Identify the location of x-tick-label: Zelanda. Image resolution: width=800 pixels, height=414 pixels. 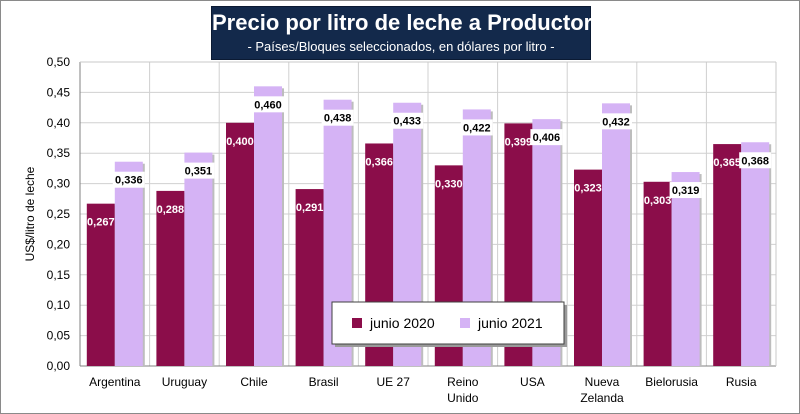
(602, 398).